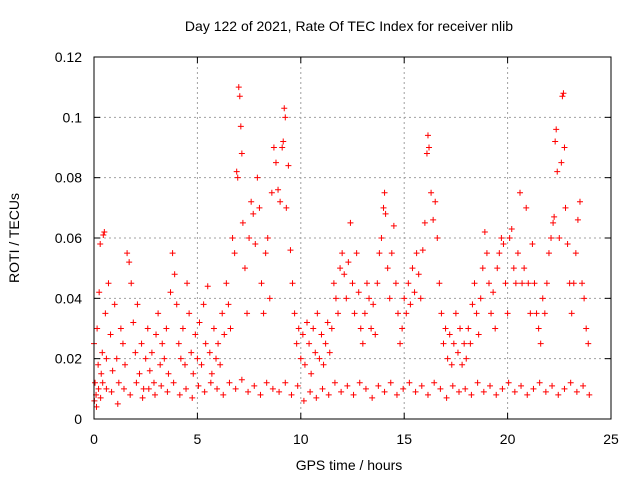 Image resolution: width=640 pixels, height=480 pixels. What do you see at coordinates (349, 465) in the screenshot?
I see `x-axis-label: GPS time / hours` at bounding box center [349, 465].